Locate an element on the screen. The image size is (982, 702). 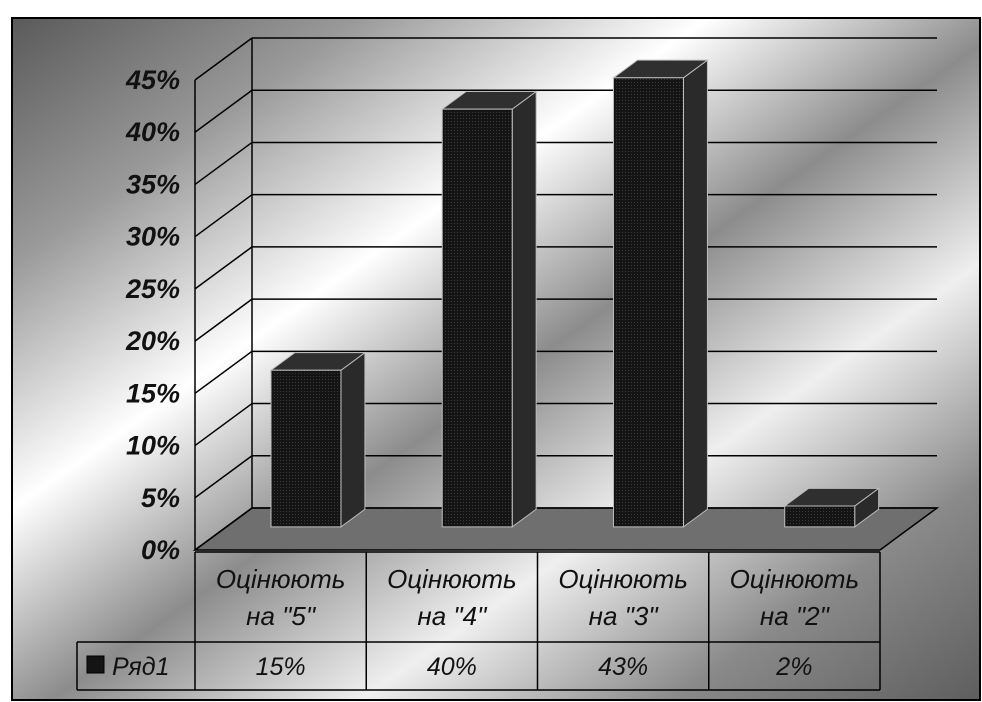
x-tick-label: на "5" is located at coordinates (281, 616).